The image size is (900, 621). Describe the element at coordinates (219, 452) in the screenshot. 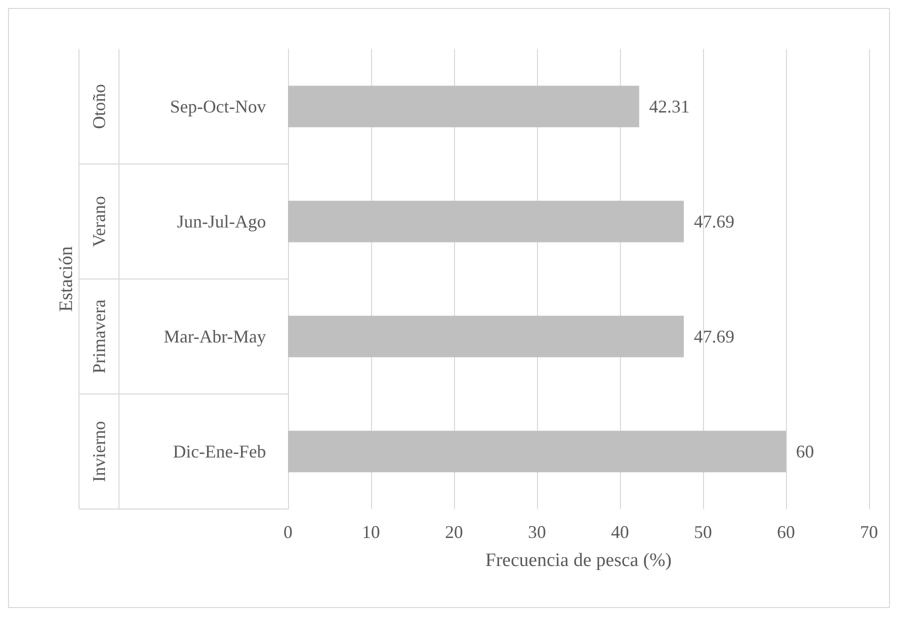

I see `y-tick-label: Dic-Ene-Feb` at that location.